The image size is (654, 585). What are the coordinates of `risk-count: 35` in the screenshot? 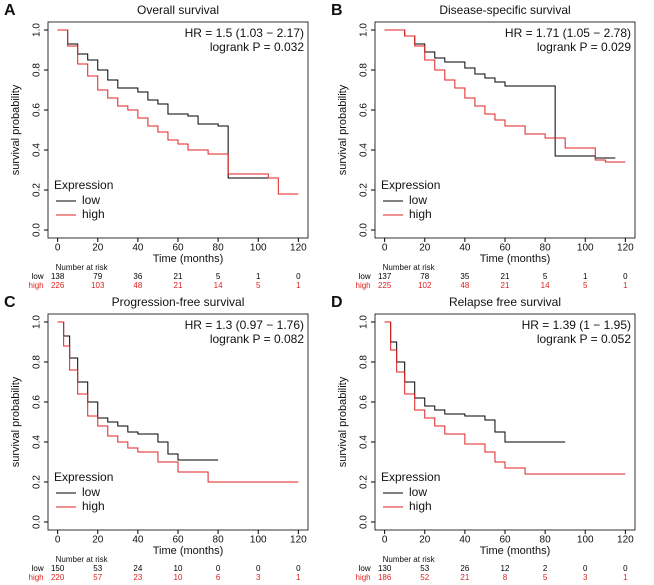 It's located at (464, 276).